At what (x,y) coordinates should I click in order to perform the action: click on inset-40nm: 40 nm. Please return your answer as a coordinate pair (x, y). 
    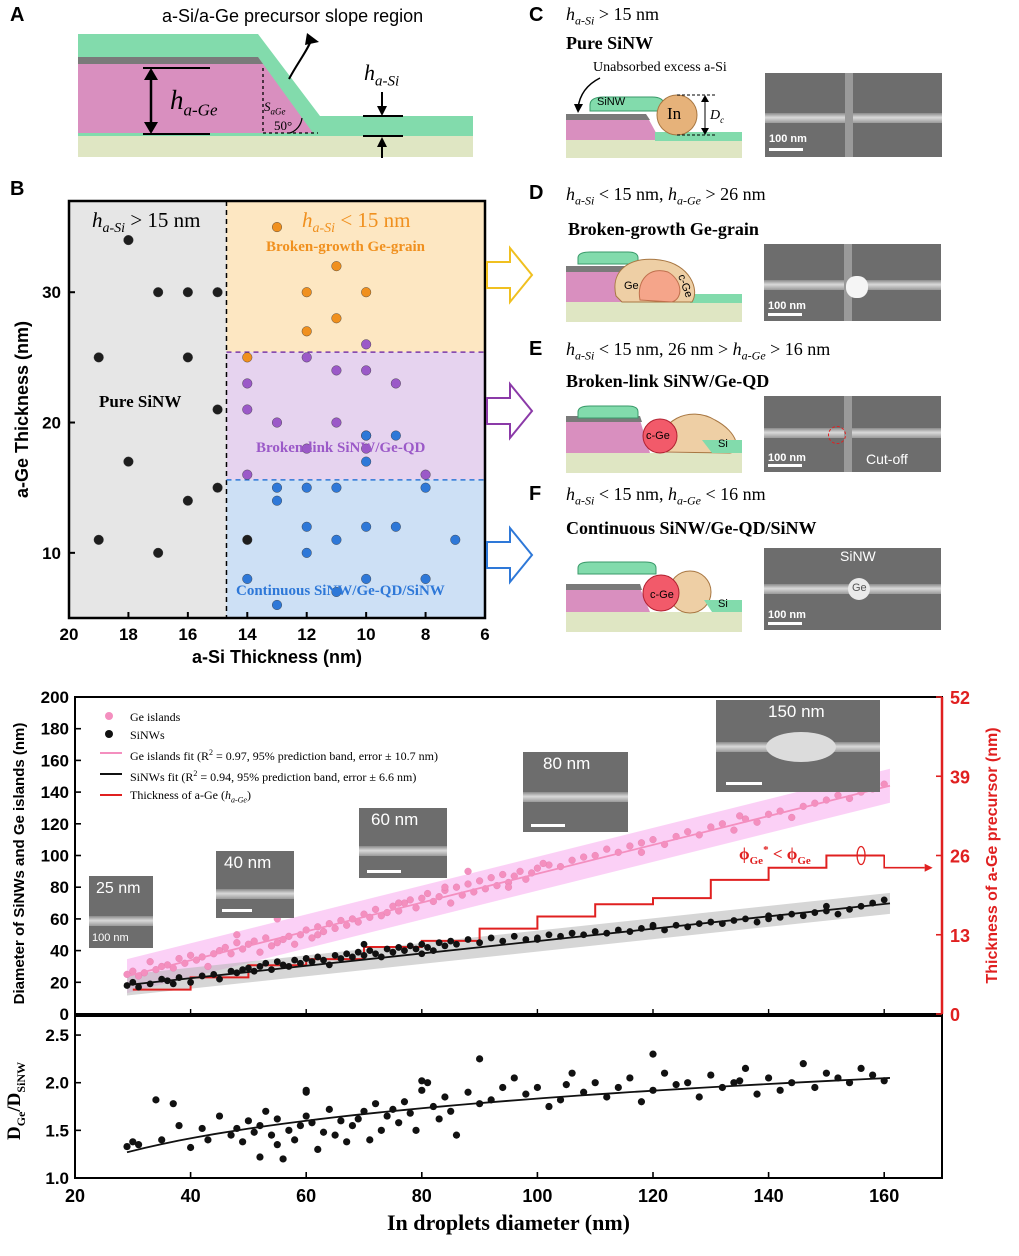
    Looking at the image, I should click on (255, 884).